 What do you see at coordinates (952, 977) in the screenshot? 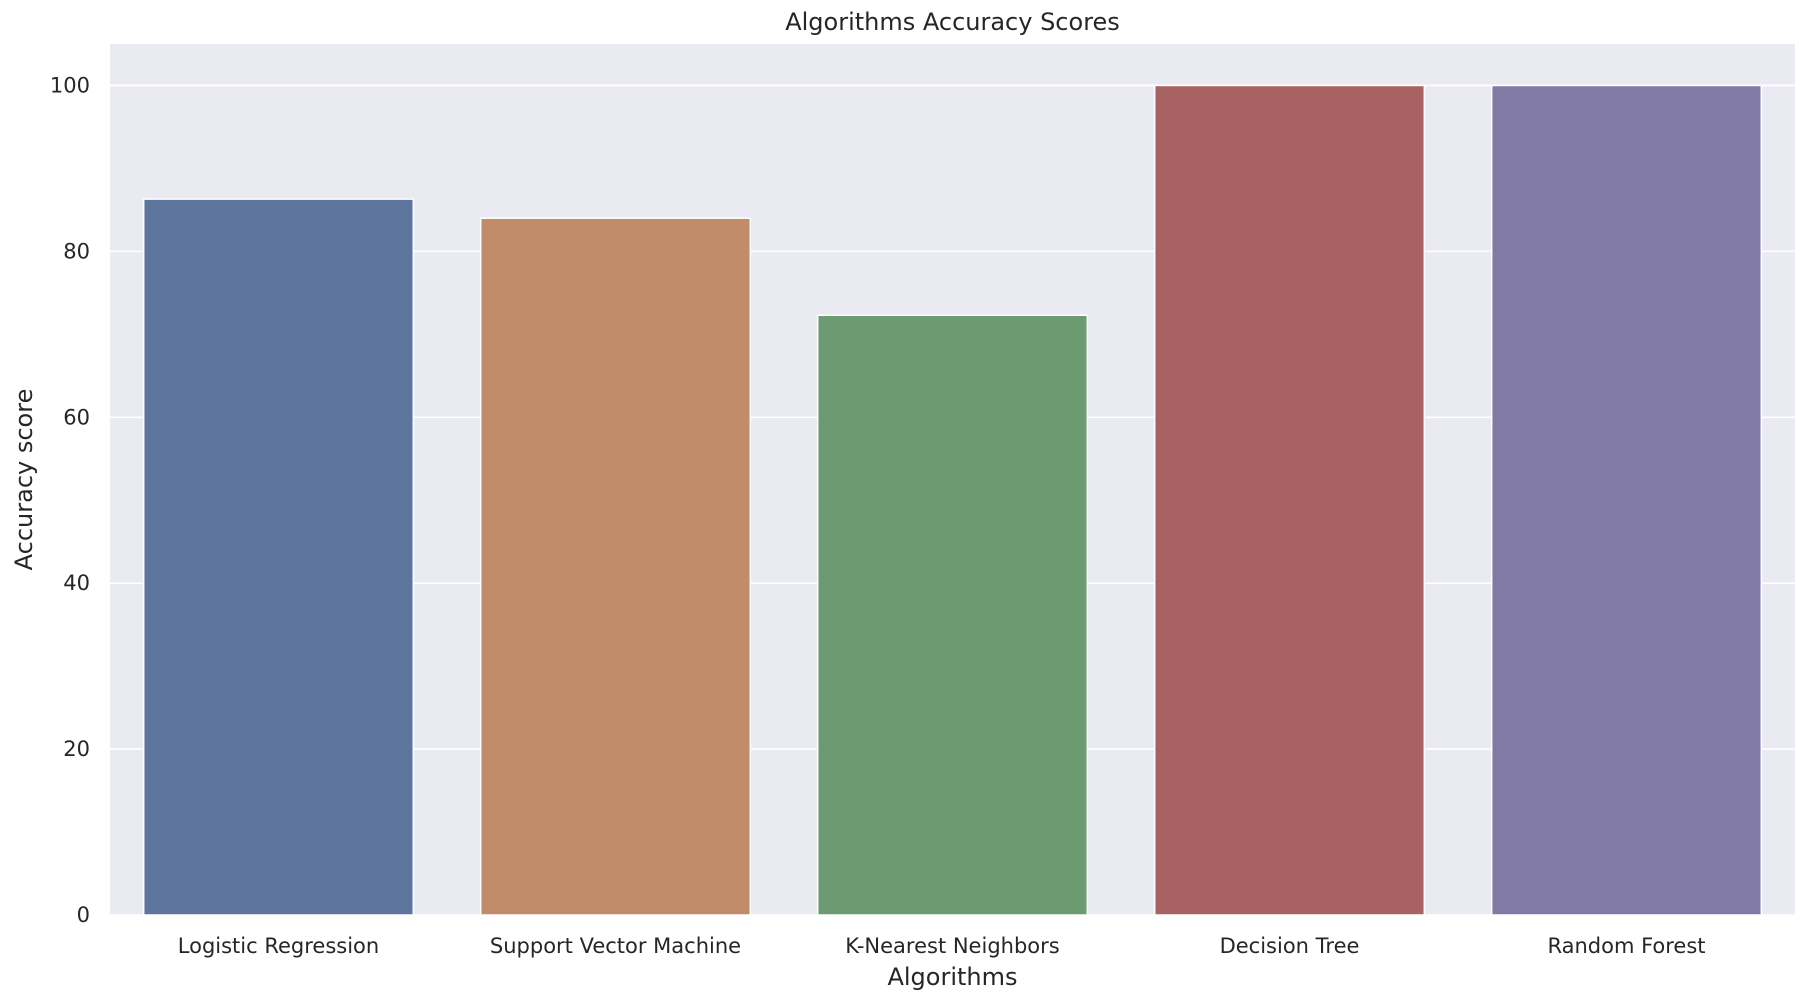
I see `x-axis-title: Algorithms` at bounding box center [952, 977].